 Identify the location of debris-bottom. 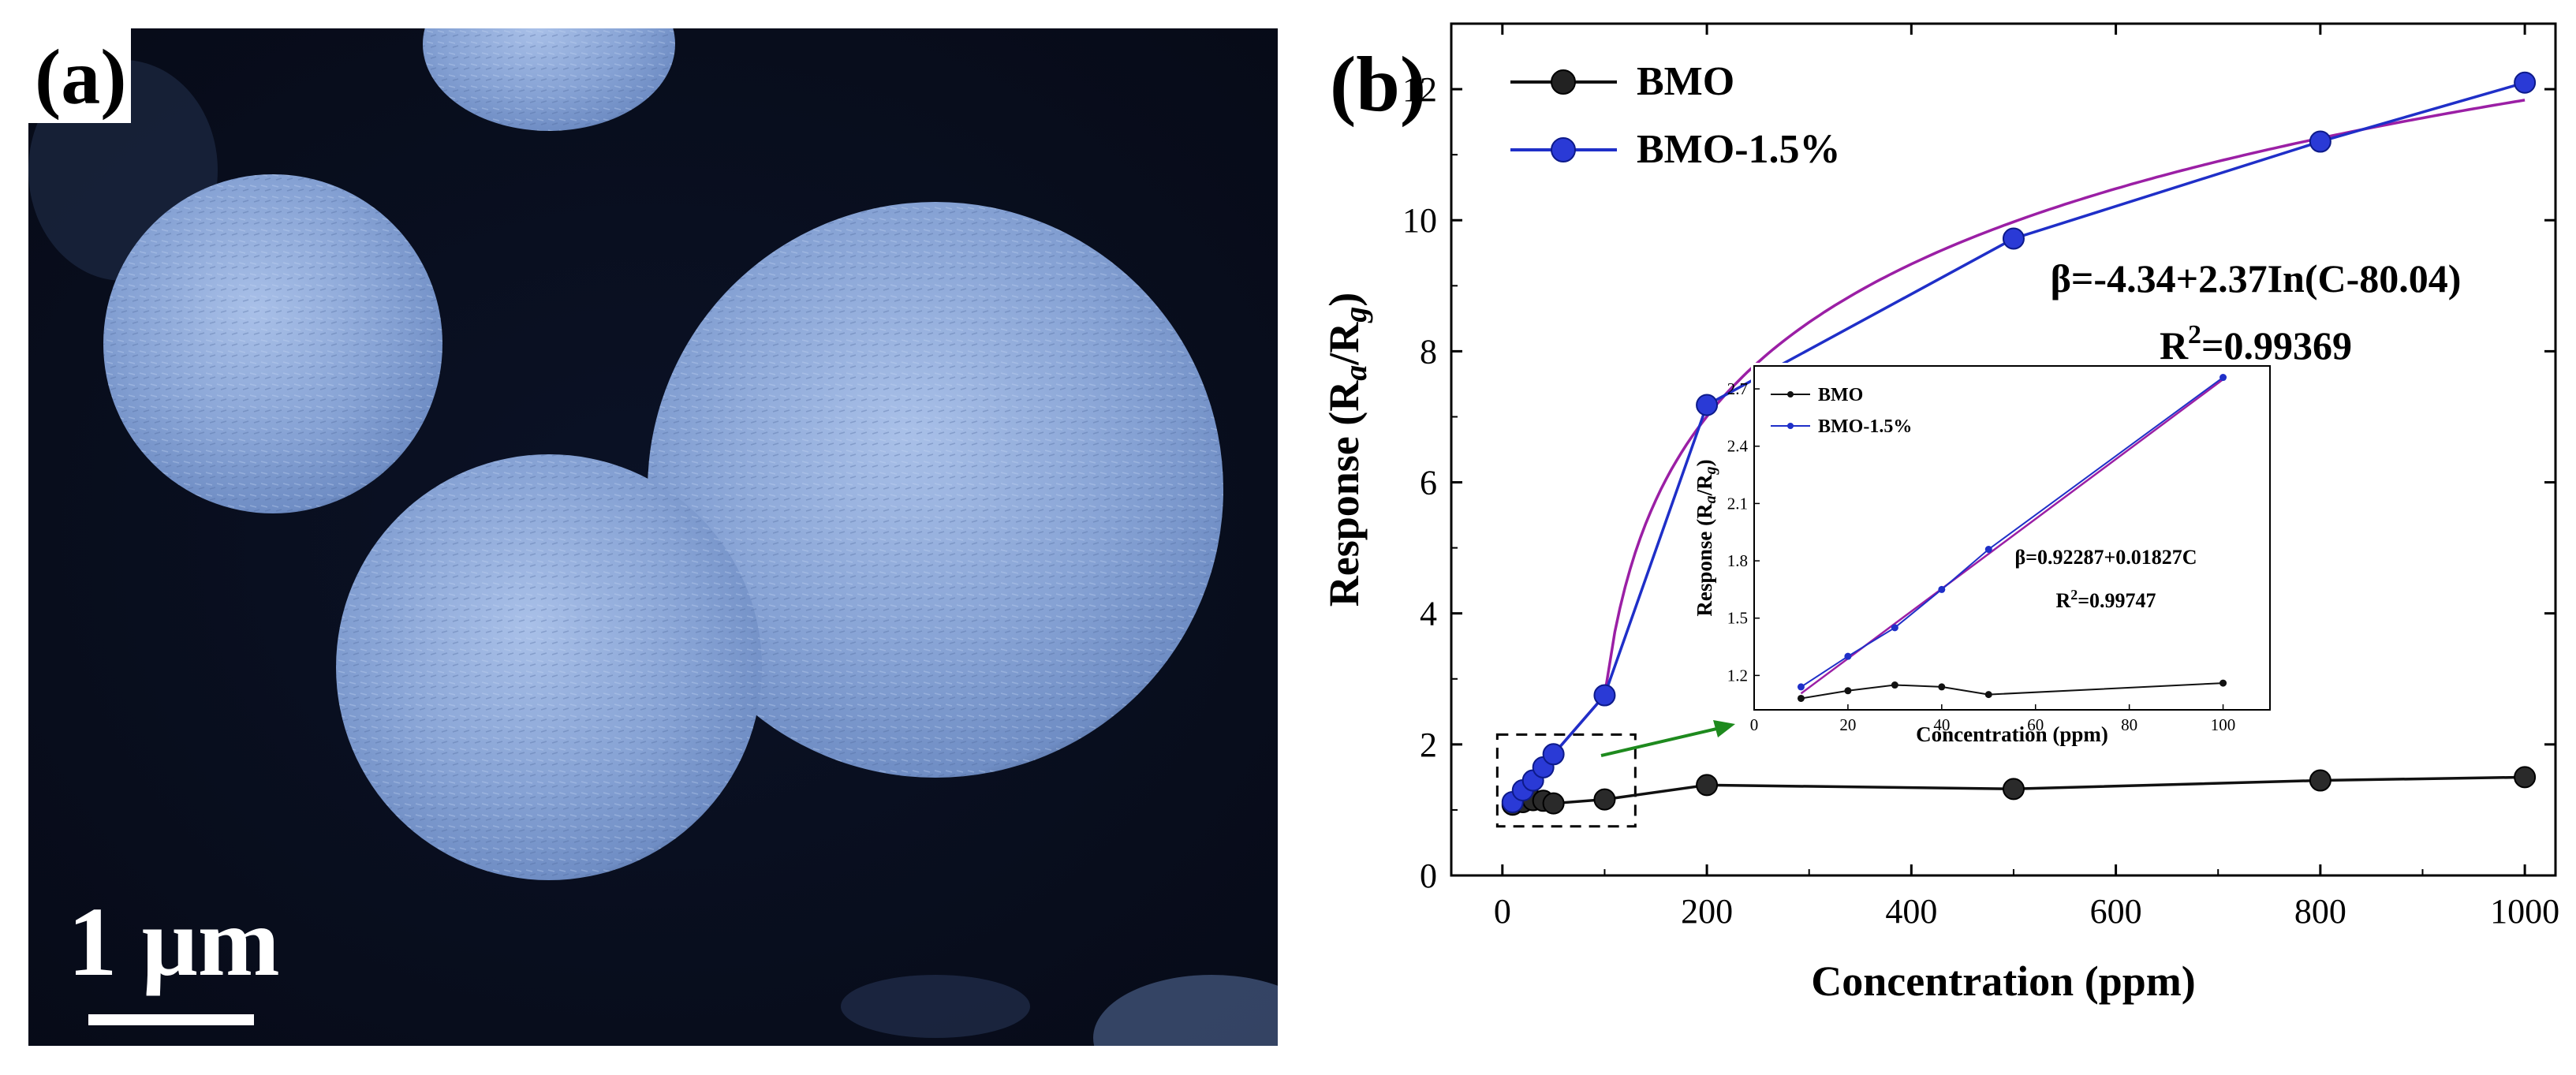
(935, 1006).